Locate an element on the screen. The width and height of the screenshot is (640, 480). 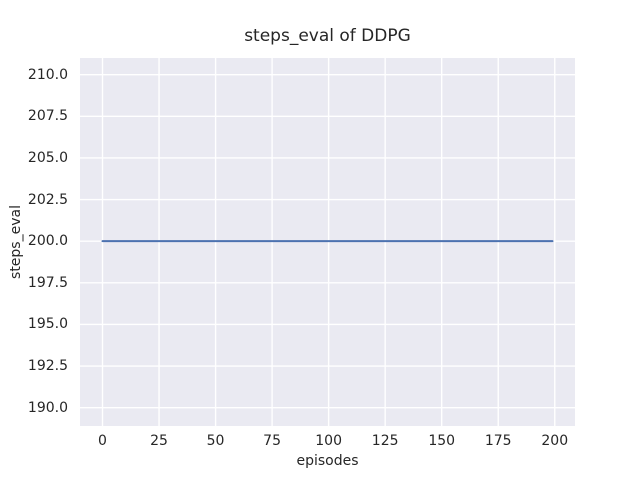
x-tick-label: 175 is located at coordinates (498, 441).